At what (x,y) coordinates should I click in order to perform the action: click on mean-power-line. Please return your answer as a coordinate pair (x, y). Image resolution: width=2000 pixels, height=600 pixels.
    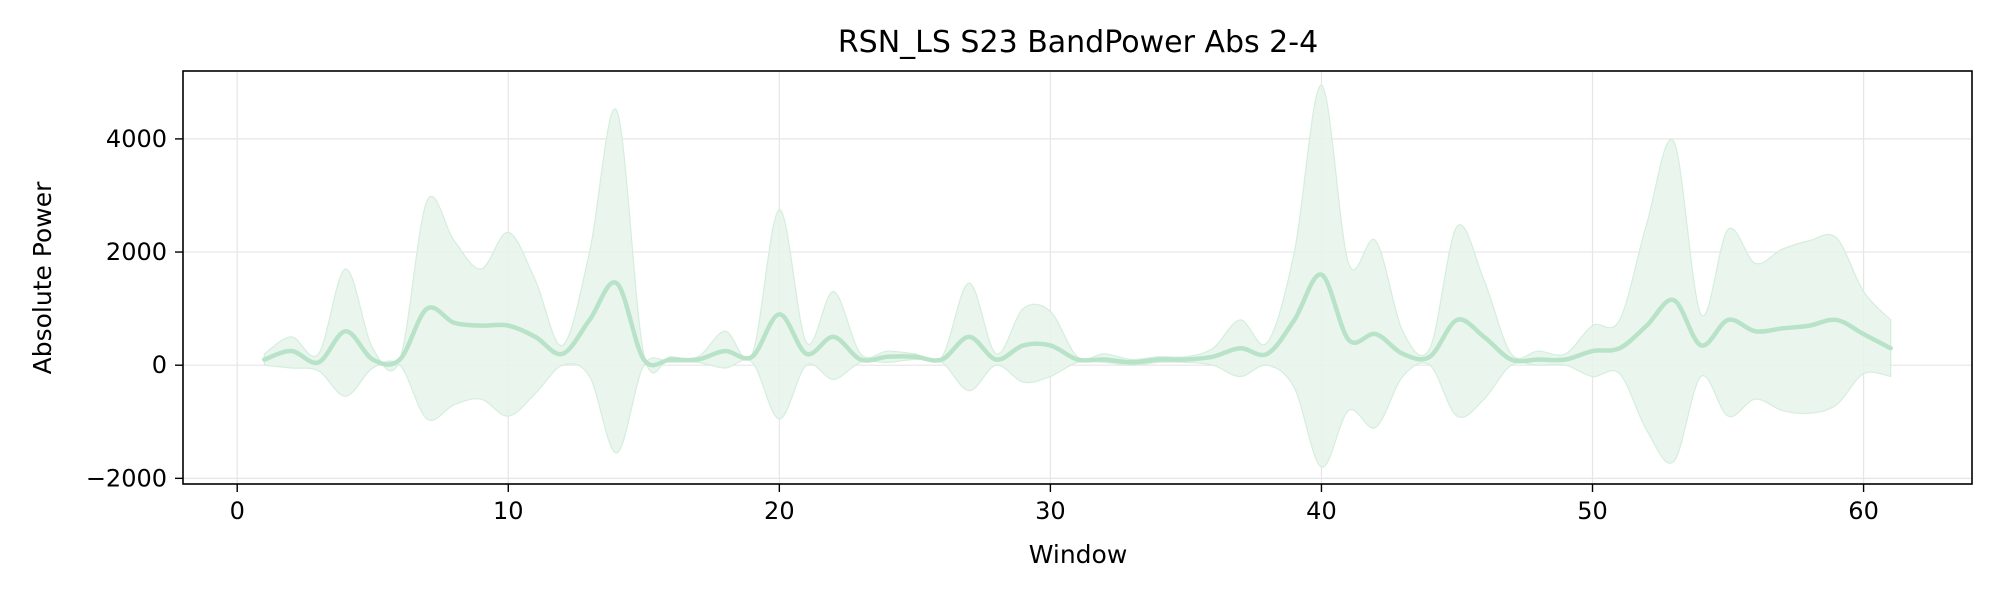
    Looking at the image, I should click on (1077, 320).